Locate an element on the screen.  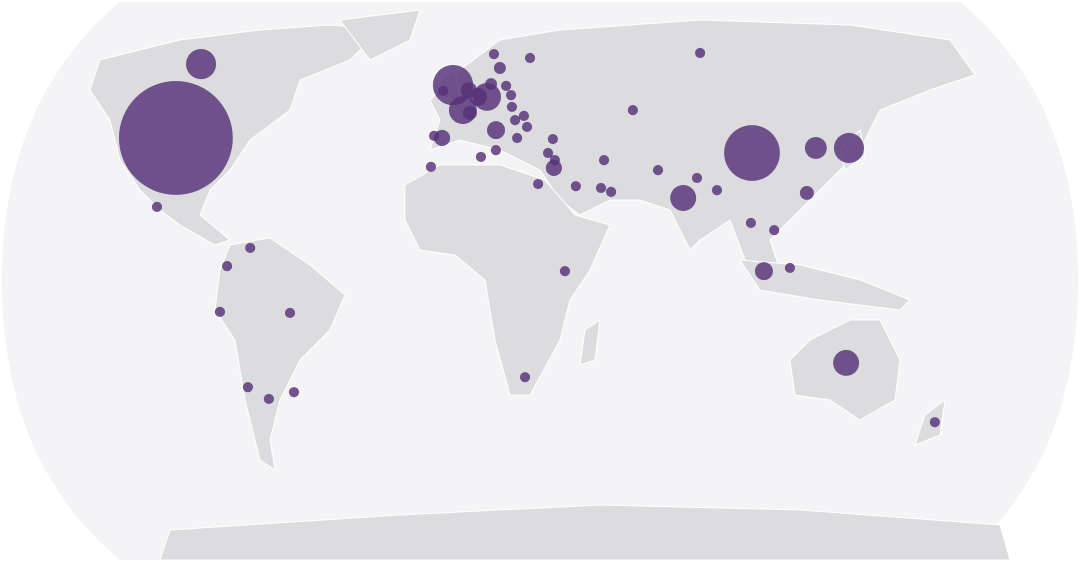
antarctica is located at coordinates (585, 532).